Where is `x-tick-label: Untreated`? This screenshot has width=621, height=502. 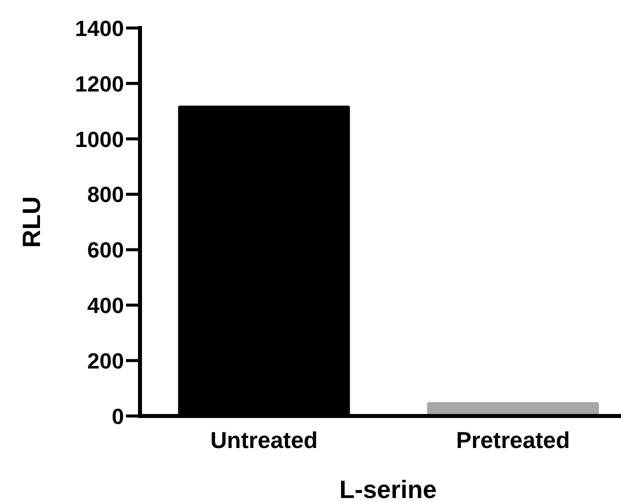
x-tick-label: Untreated is located at coordinates (264, 440).